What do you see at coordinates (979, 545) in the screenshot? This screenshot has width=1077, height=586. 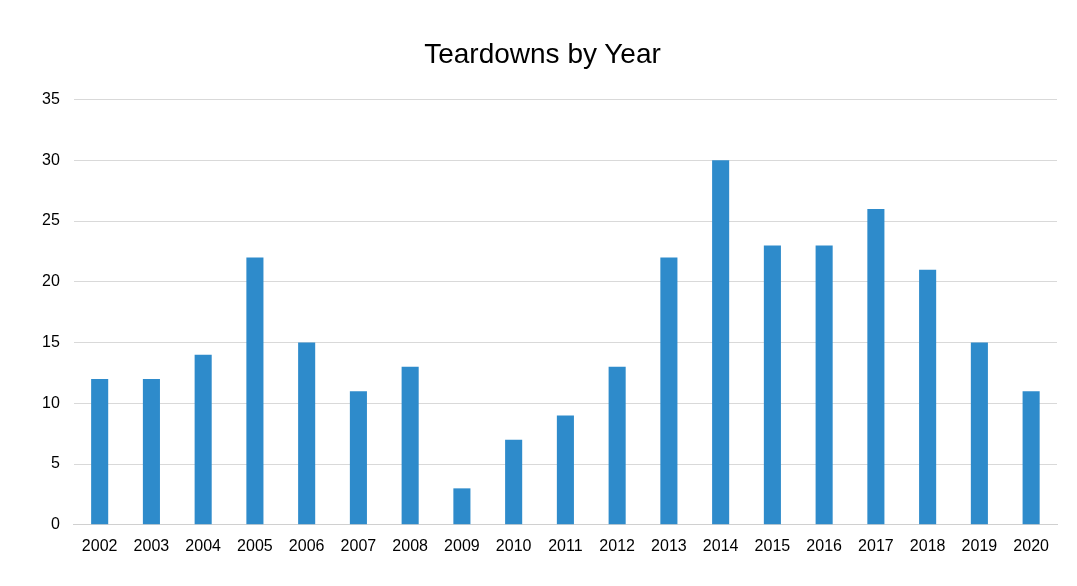 I see `x-tick-label: 2019` at bounding box center [979, 545].